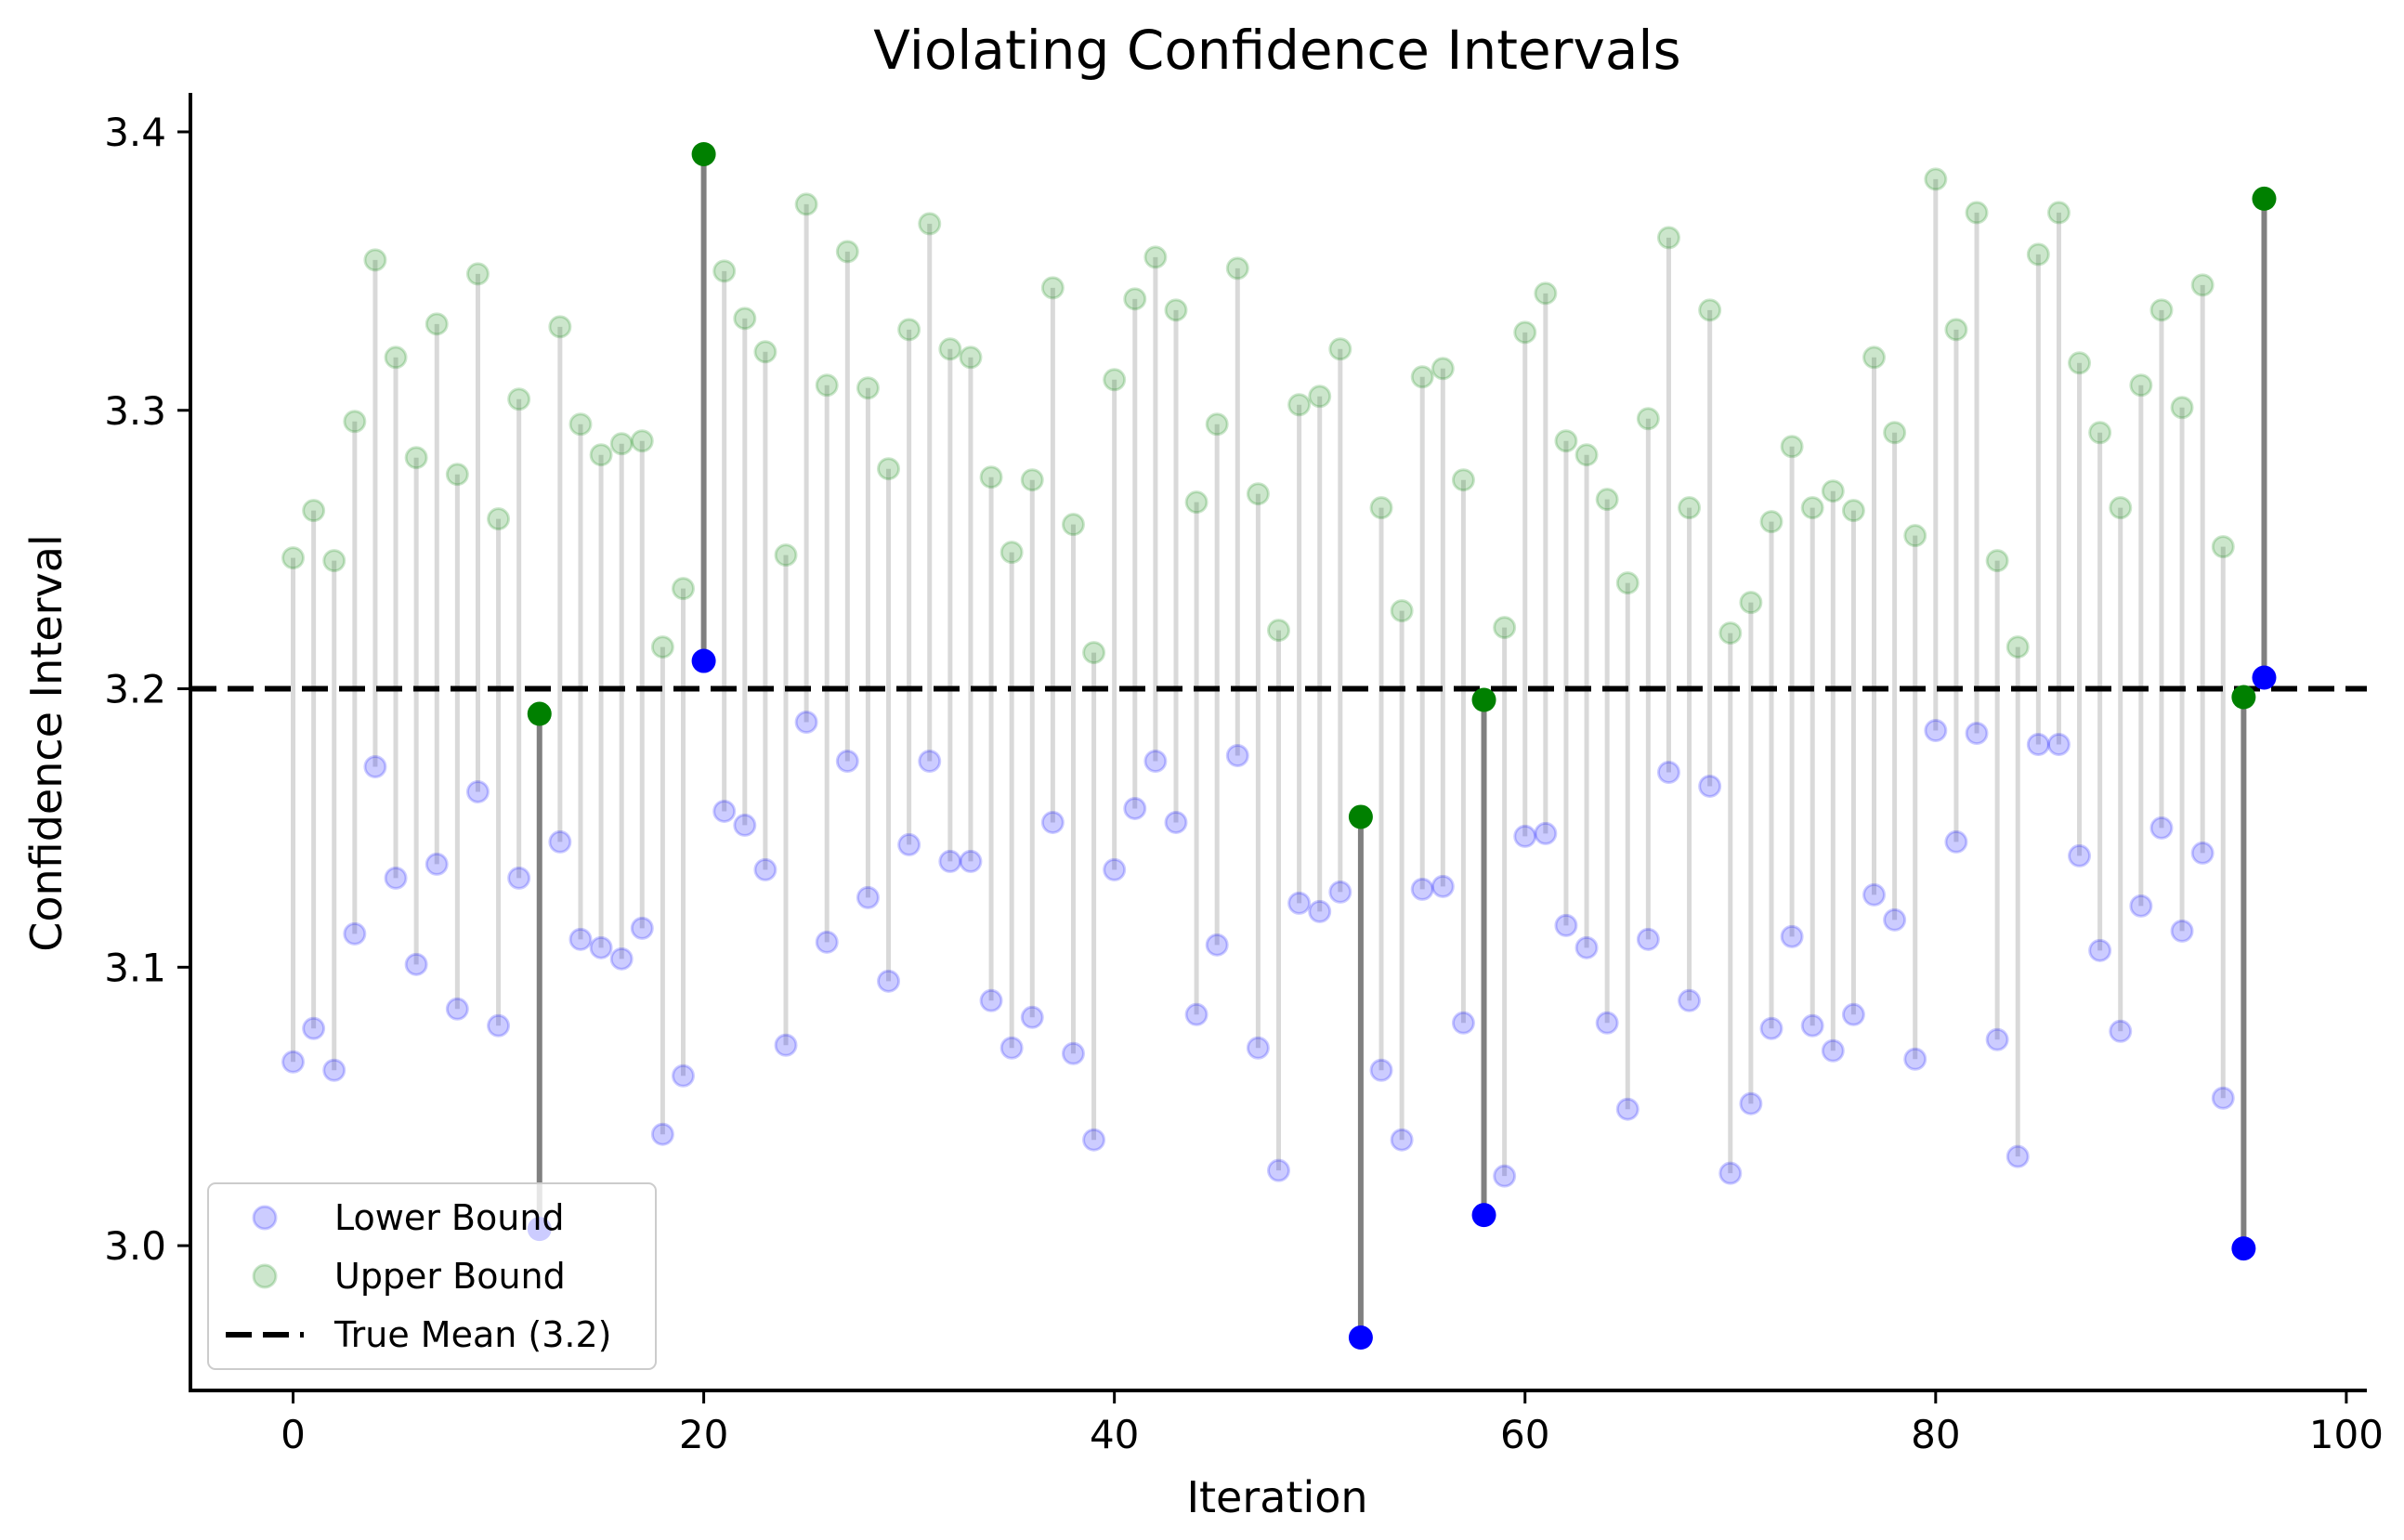  Describe the element at coordinates (46, 742) in the screenshot. I see `y-axis-label: Confidence Interval` at that location.